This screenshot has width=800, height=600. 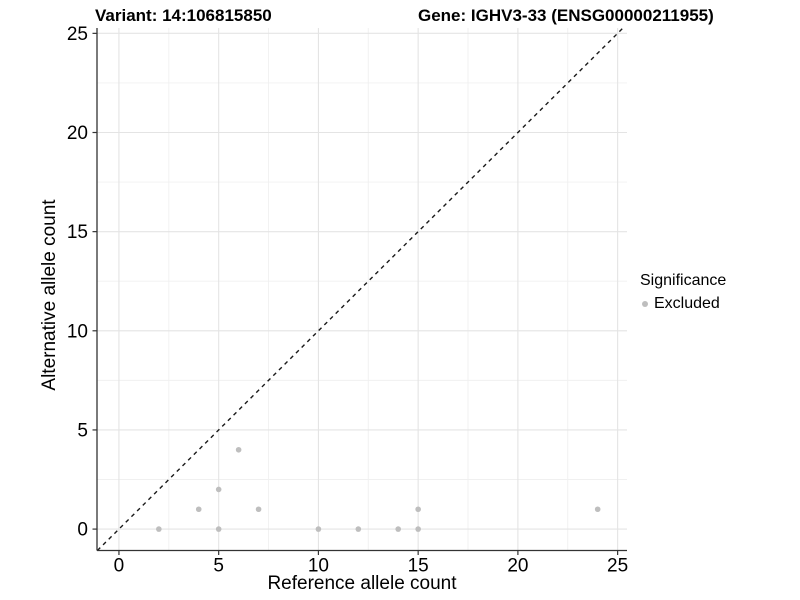 I want to click on x-tick-label: 10, so click(x=318, y=566).